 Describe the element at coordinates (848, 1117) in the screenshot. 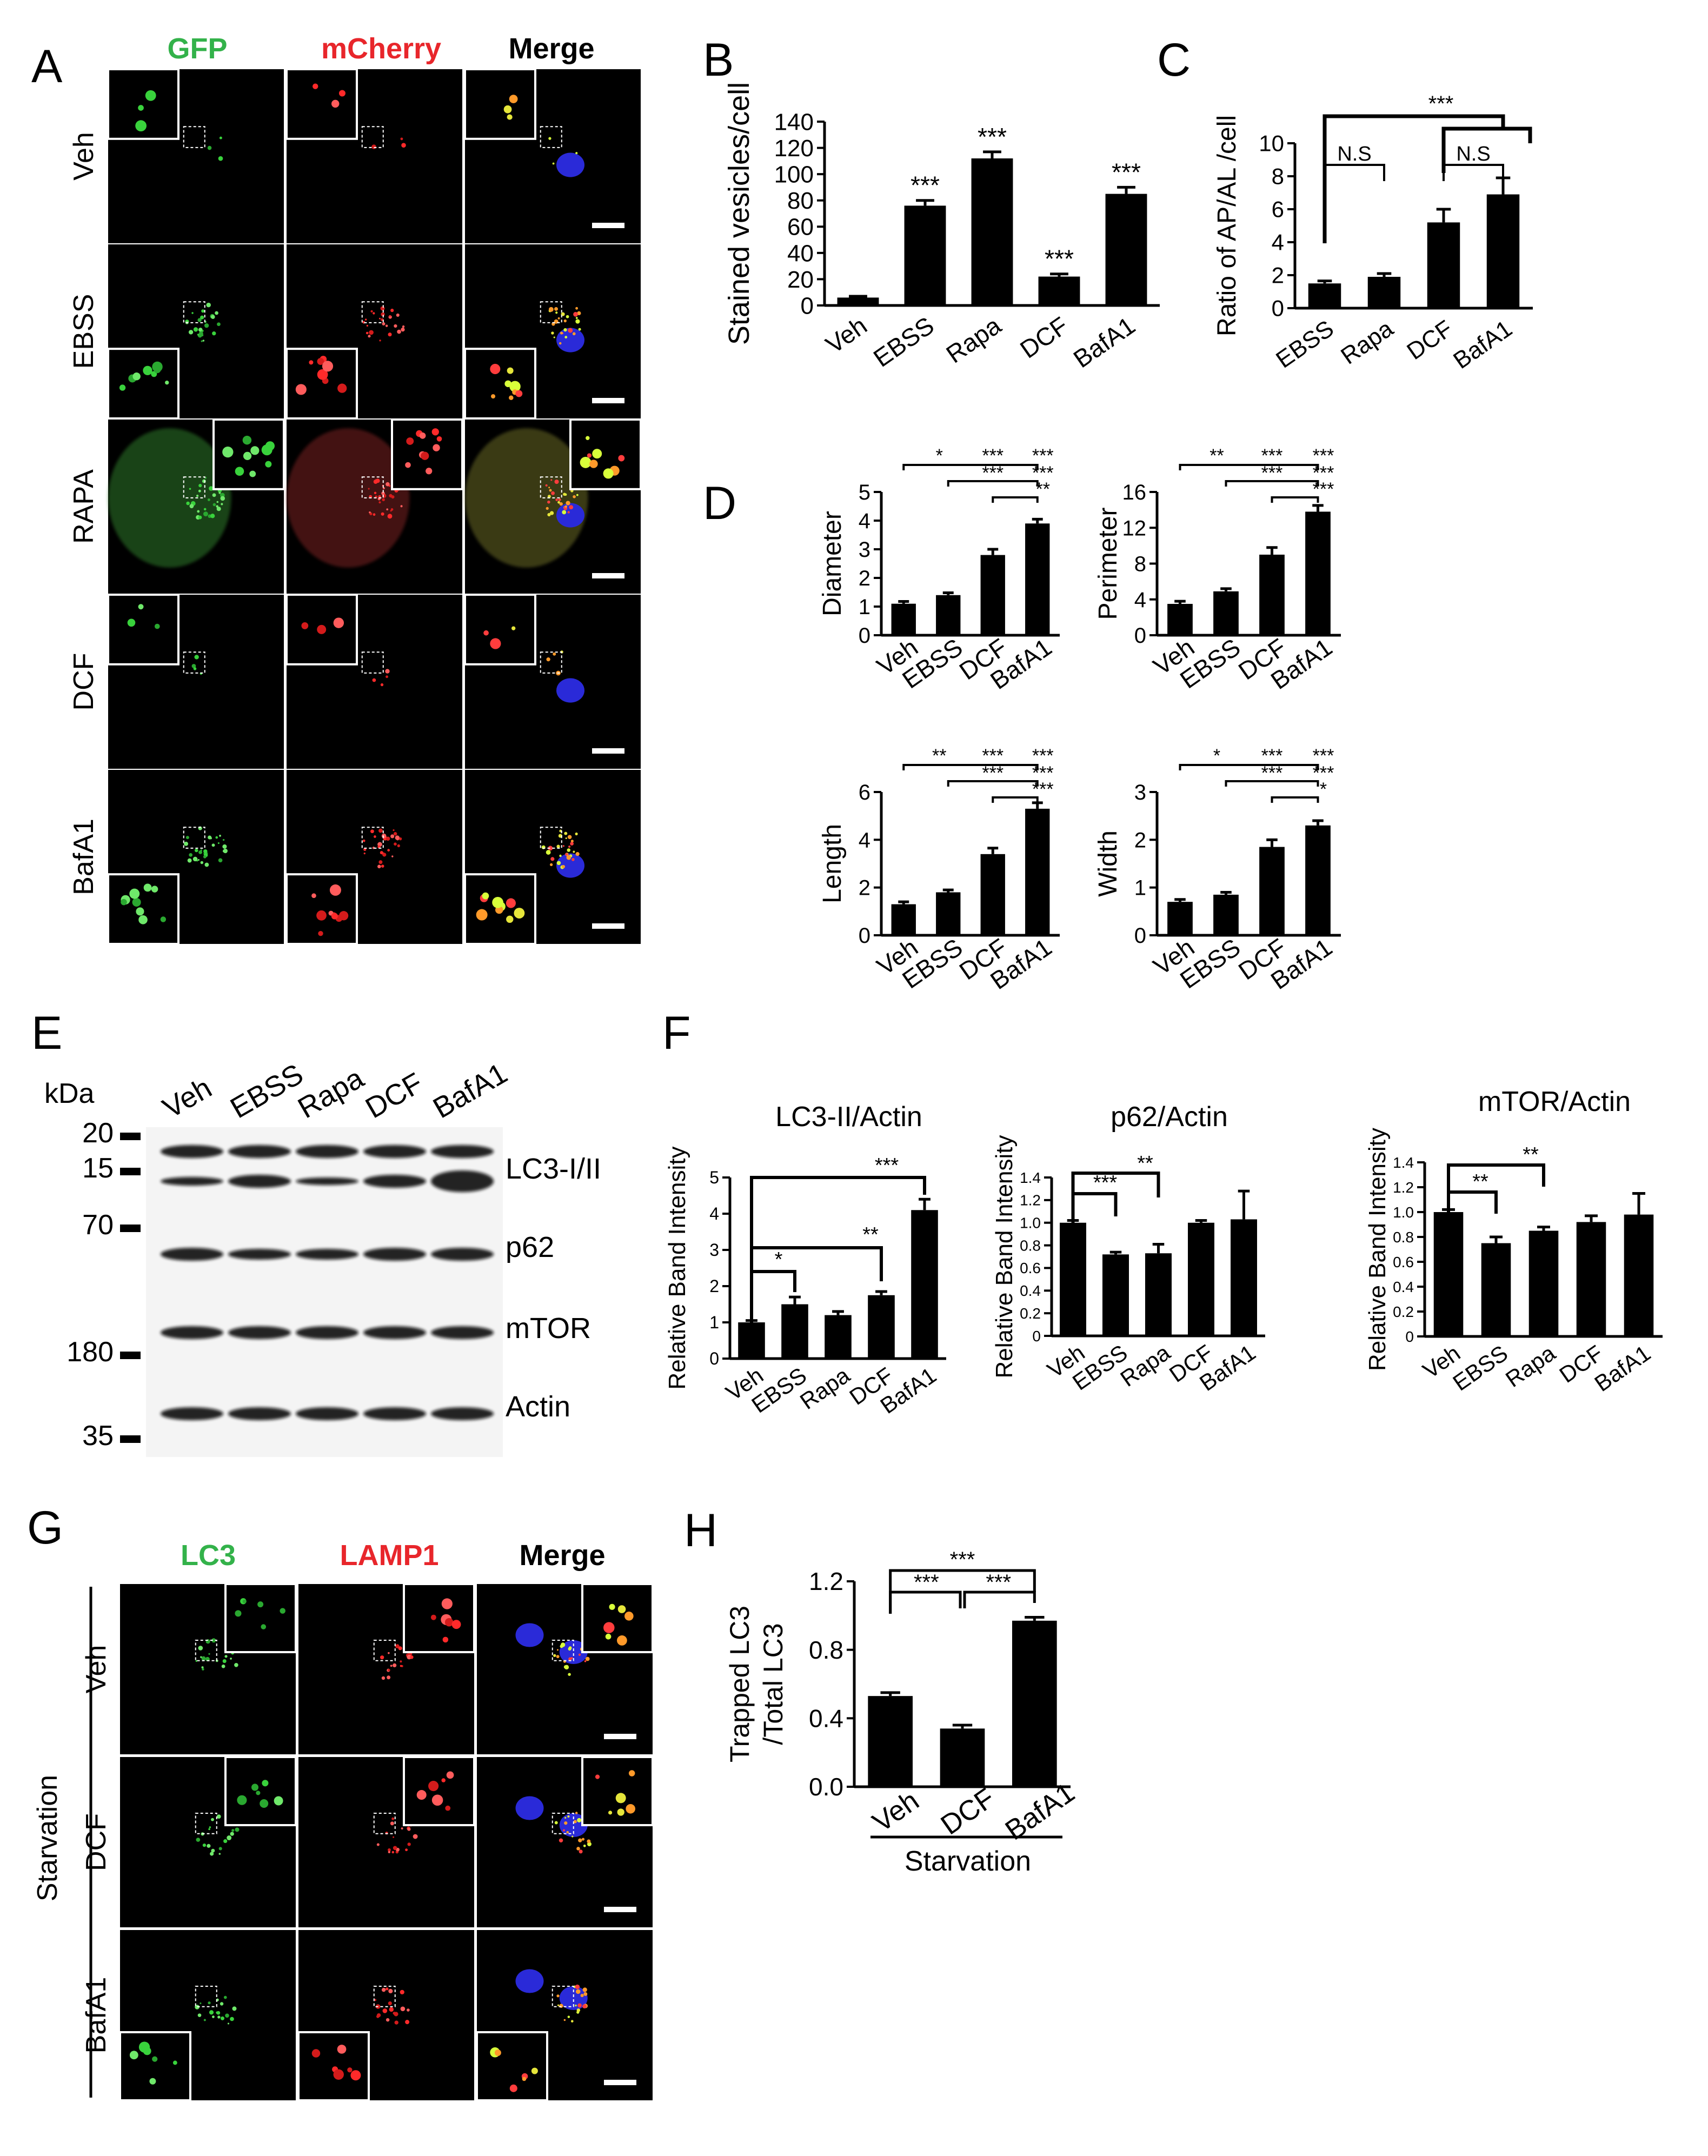

I see `chart-title: LC3-II/Actin` at that location.